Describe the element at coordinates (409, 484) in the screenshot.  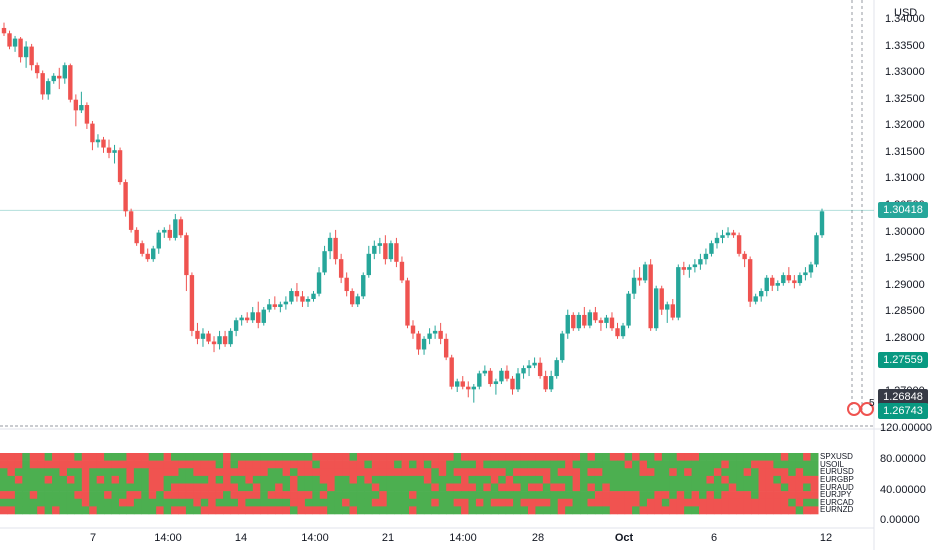
I see `heatmap-indicator` at that location.